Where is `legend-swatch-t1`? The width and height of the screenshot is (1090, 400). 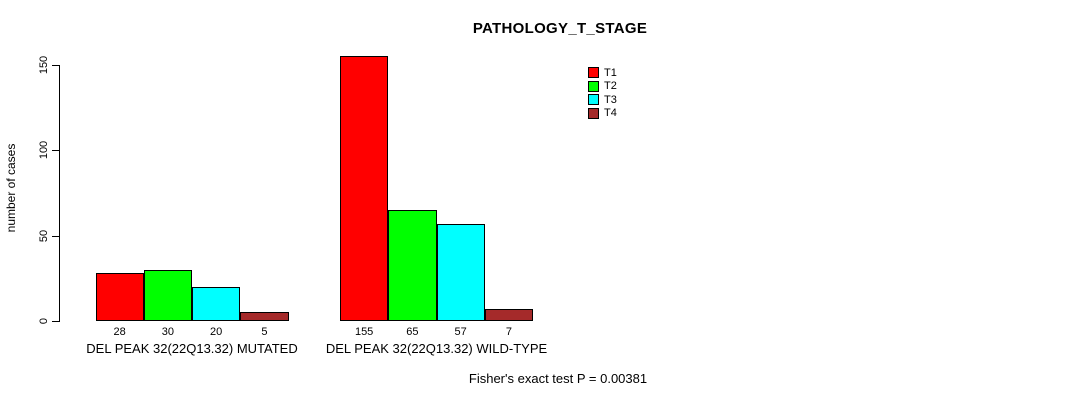 legend-swatch-t1 is located at coordinates (593, 72).